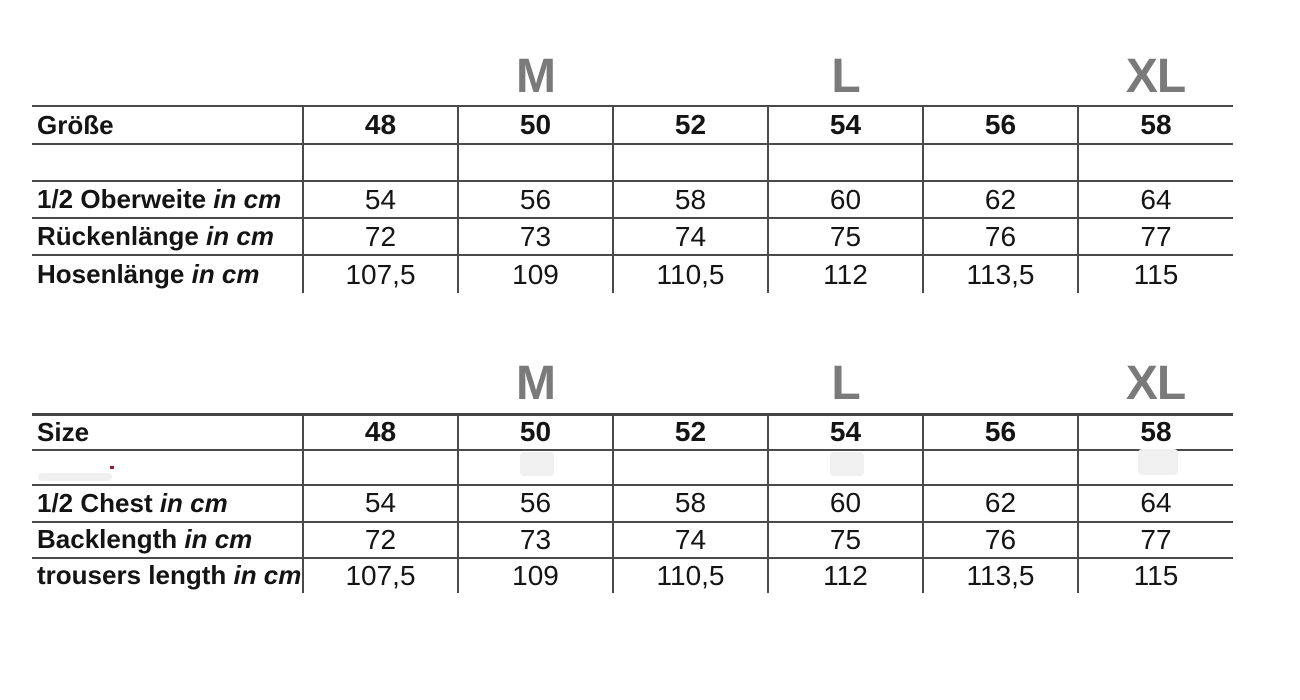 Image resolution: width=1300 pixels, height=700 pixels. Describe the element at coordinates (63, 431) in the screenshot. I see `row-header-size: Size` at that location.